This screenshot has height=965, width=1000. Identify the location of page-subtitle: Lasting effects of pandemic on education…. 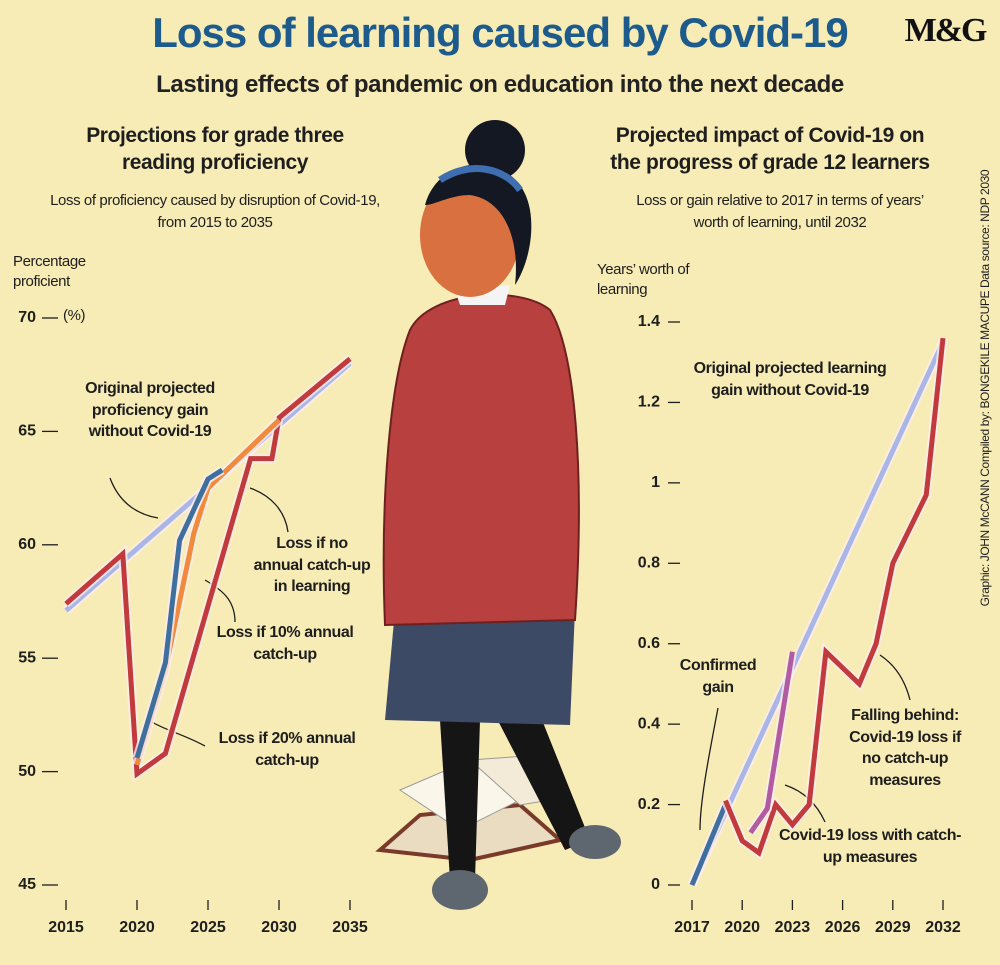
(500, 84).